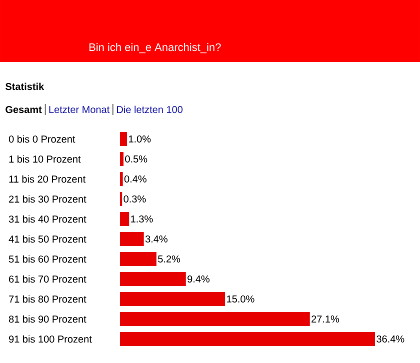 The image size is (420, 363). What do you see at coordinates (79, 110) in the screenshot?
I see `text: Letzter Monat` at bounding box center [79, 110].